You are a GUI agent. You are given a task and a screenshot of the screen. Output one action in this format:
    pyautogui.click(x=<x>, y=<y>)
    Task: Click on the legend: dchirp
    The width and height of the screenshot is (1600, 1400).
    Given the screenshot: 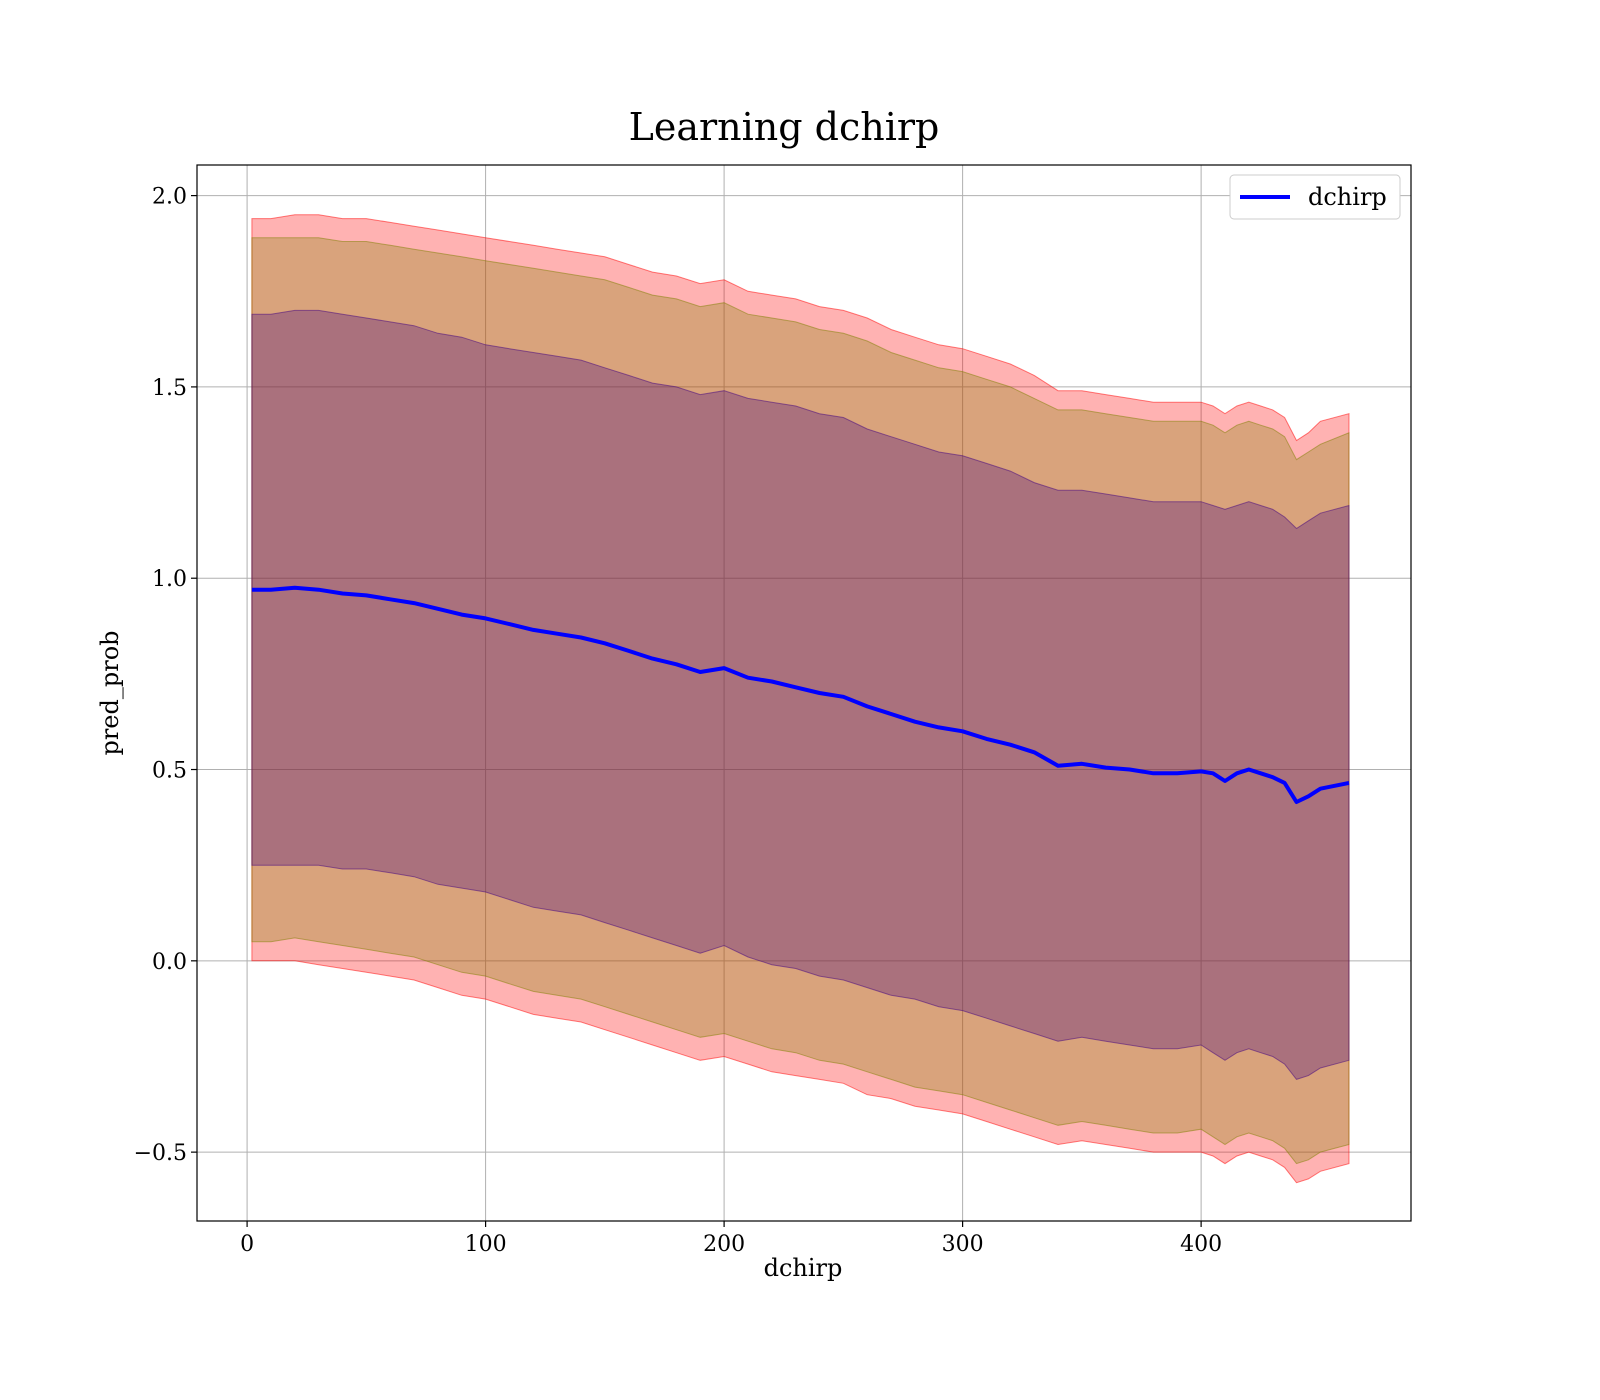 What is the action you would take?
    pyautogui.click(x=1315, y=197)
    